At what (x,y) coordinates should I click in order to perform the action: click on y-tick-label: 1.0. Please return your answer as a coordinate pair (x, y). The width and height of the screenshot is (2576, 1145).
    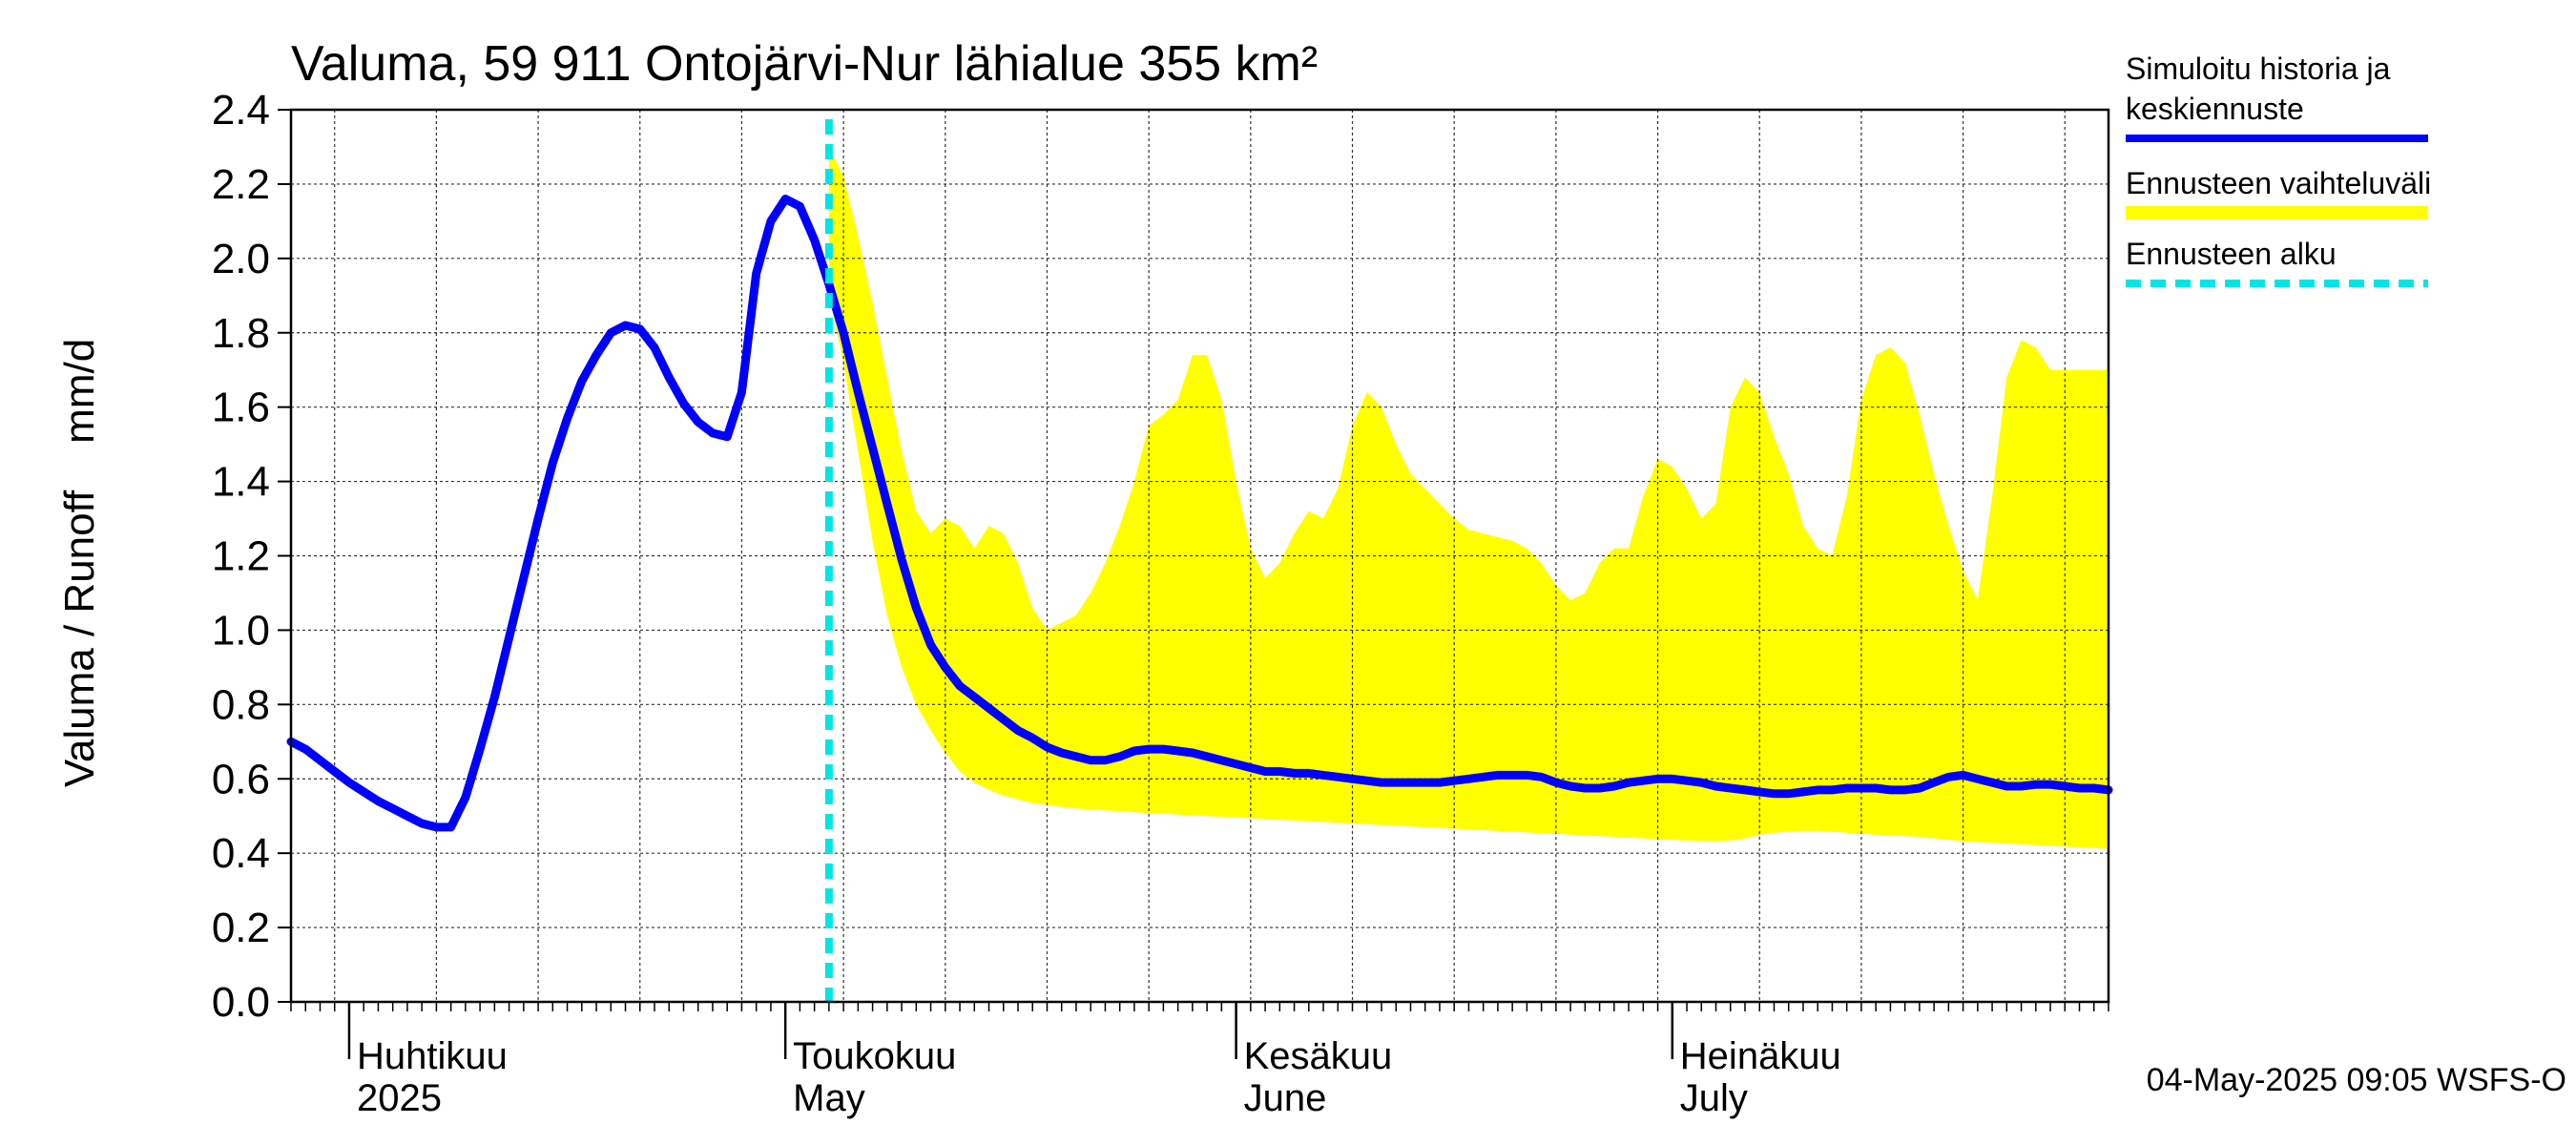
    Looking at the image, I should click on (241, 630).